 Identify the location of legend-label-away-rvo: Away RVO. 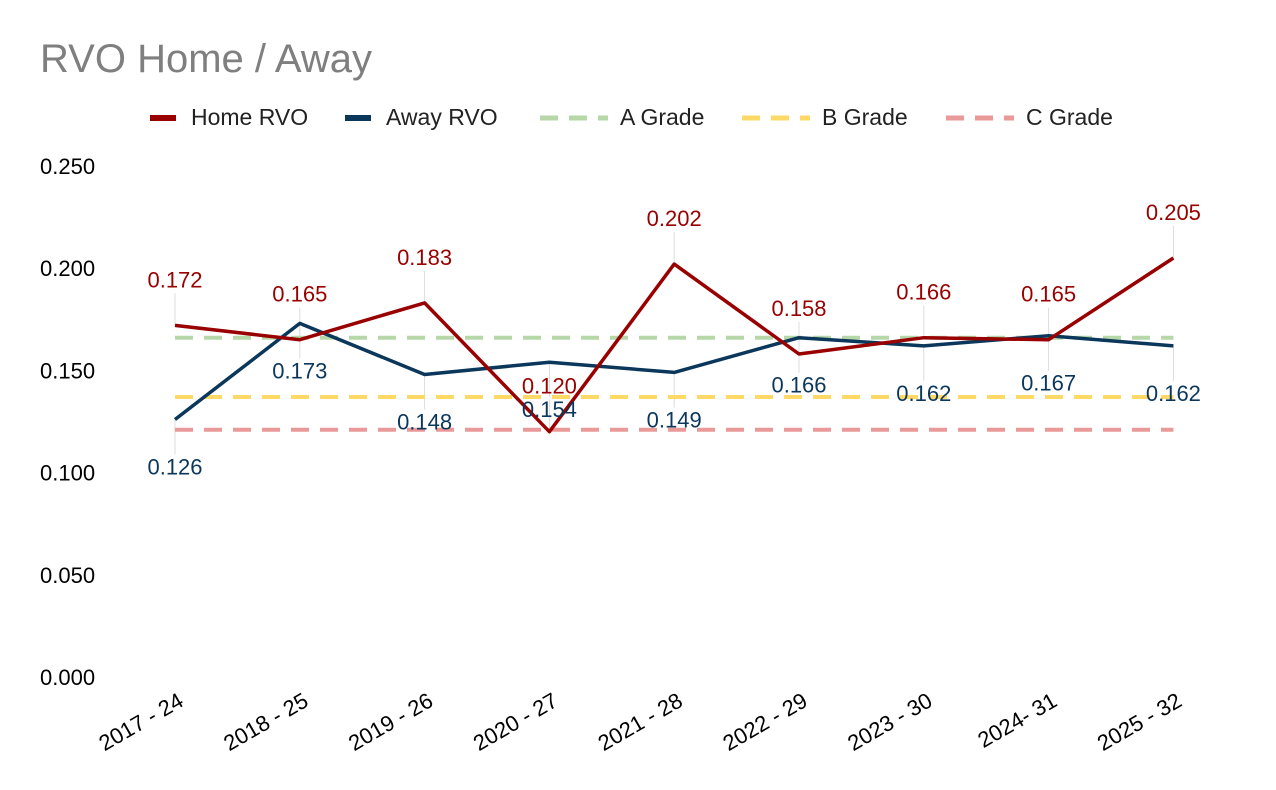
(442, 117).